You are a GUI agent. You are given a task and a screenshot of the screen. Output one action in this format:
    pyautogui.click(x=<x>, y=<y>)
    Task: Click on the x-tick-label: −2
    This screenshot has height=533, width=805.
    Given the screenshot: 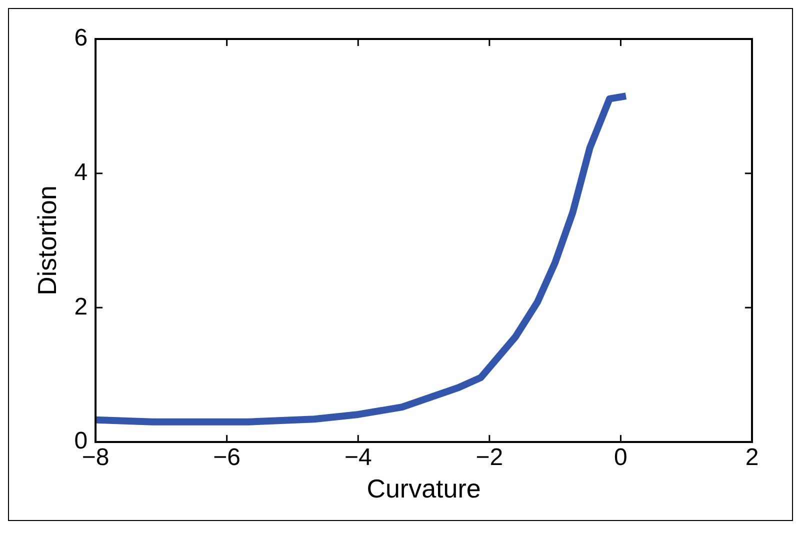 What is the action you would take?
    pyautogui.click(x=490, y=458)
    